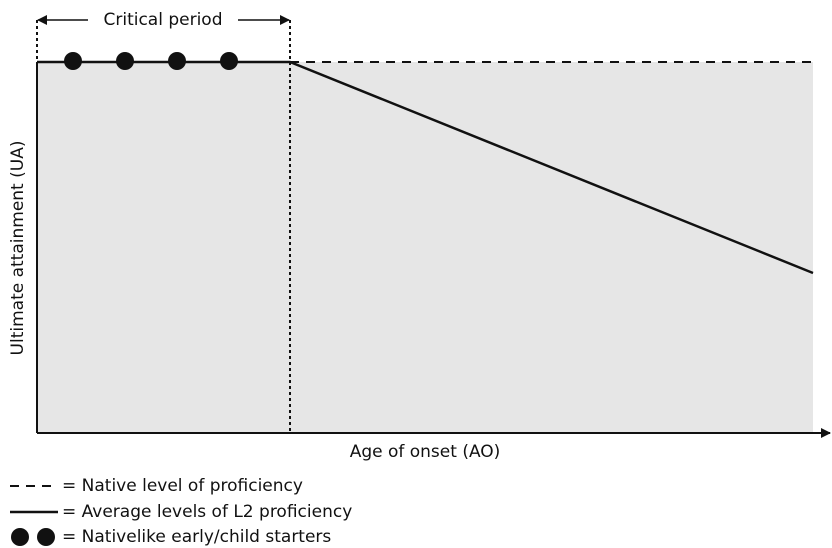 The height and width of the screenshot is (548, 832). I want to click on y-axis-label: Ultimate attainment (UA), so click(18, 248).